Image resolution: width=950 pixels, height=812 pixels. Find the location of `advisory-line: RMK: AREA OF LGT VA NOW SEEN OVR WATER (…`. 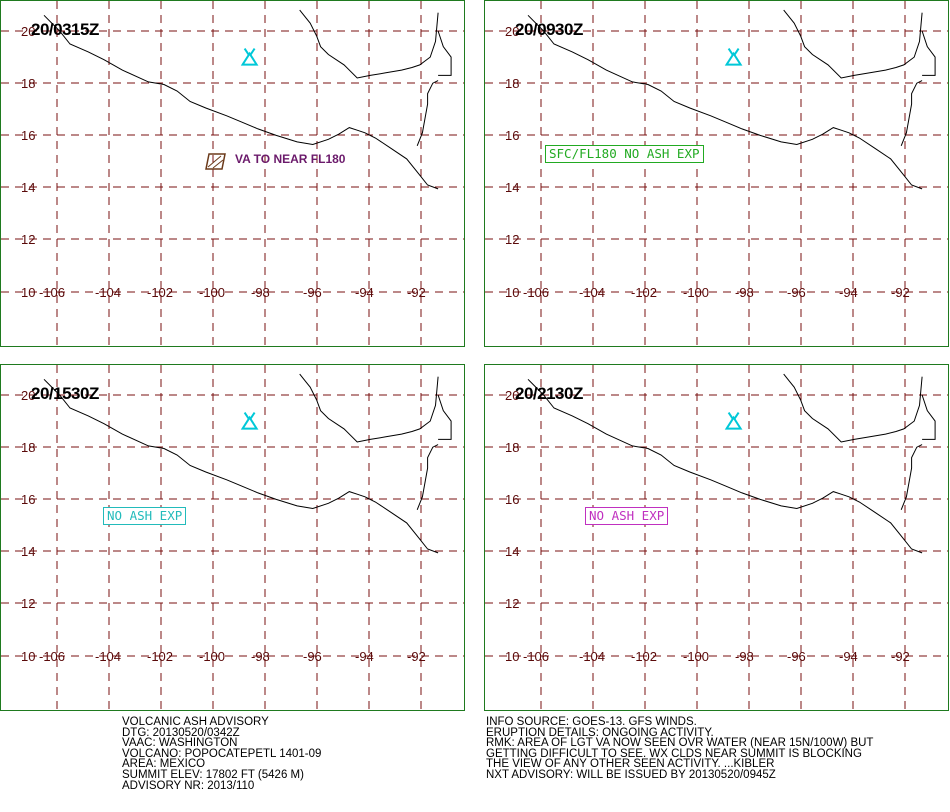

advisory-line: RMK: AREA OF LGT VA NOW SEEN OVR WATER (… is located at coordinates (680, 743).